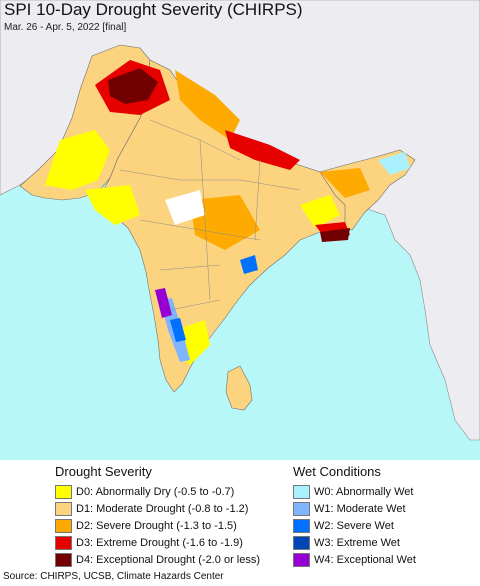 The image size is (480, 586). I want to click on legend-label-w3: W3: Extreme Wet, so click(357, 542).